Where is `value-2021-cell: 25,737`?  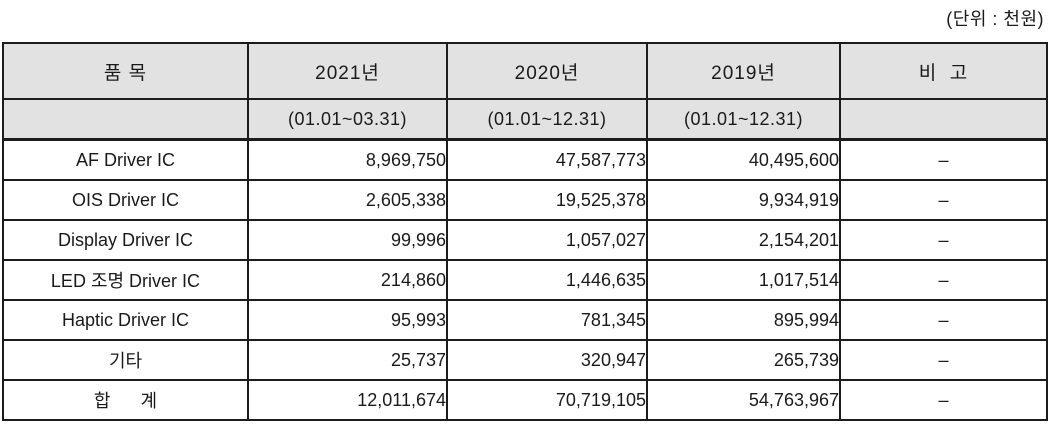 value-2021-cell: 25,737 is located at coordinates (347, 360).